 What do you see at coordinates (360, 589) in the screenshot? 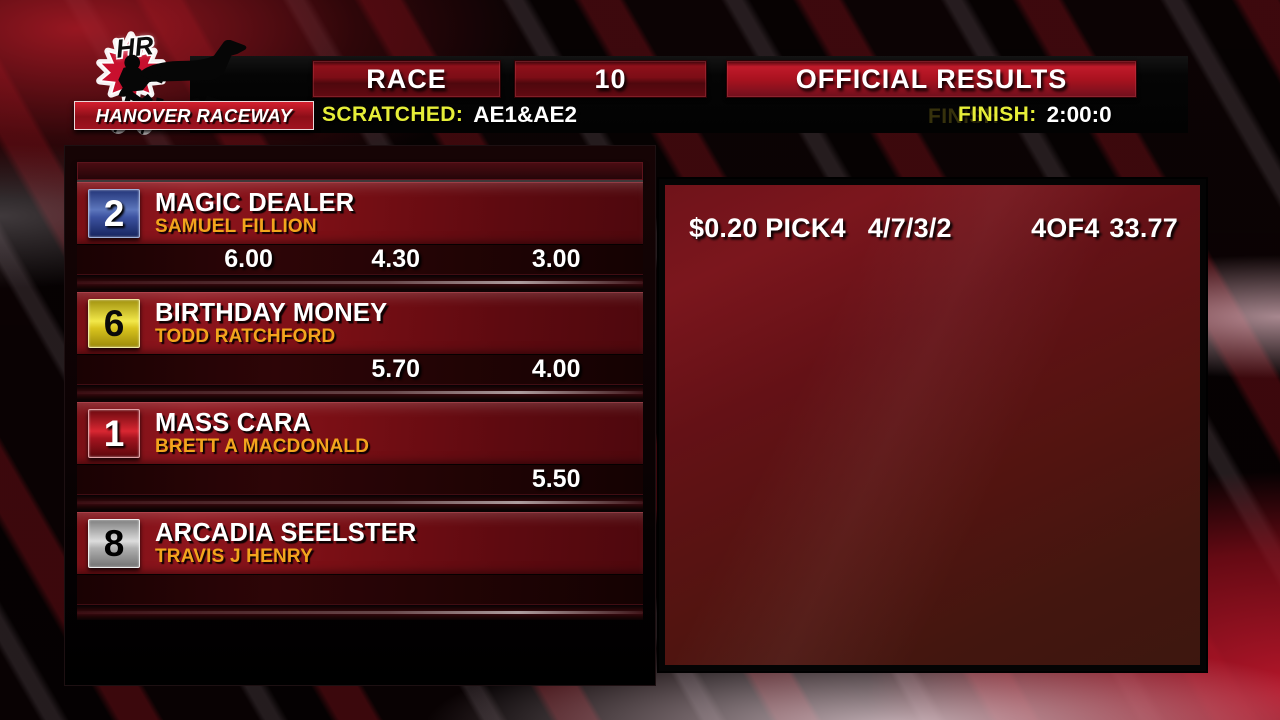
I see `payout-strip` at bounding box center [360, 589].